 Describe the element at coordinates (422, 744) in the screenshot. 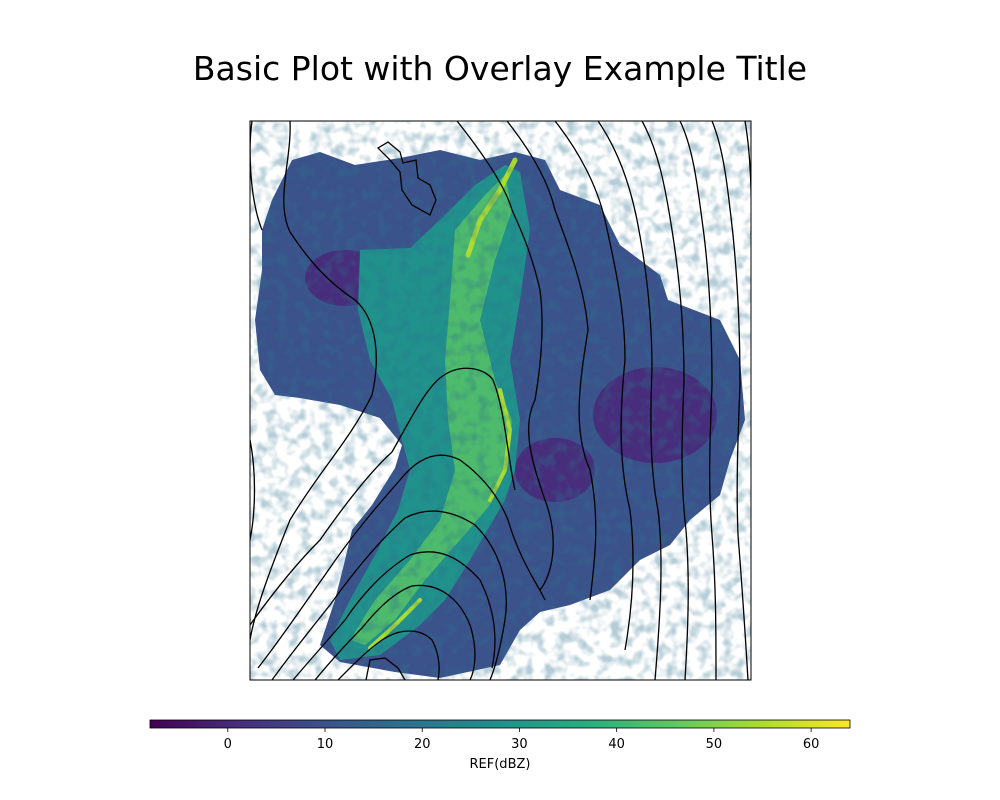

I see `colorbar-tick-label: 20` at that location.